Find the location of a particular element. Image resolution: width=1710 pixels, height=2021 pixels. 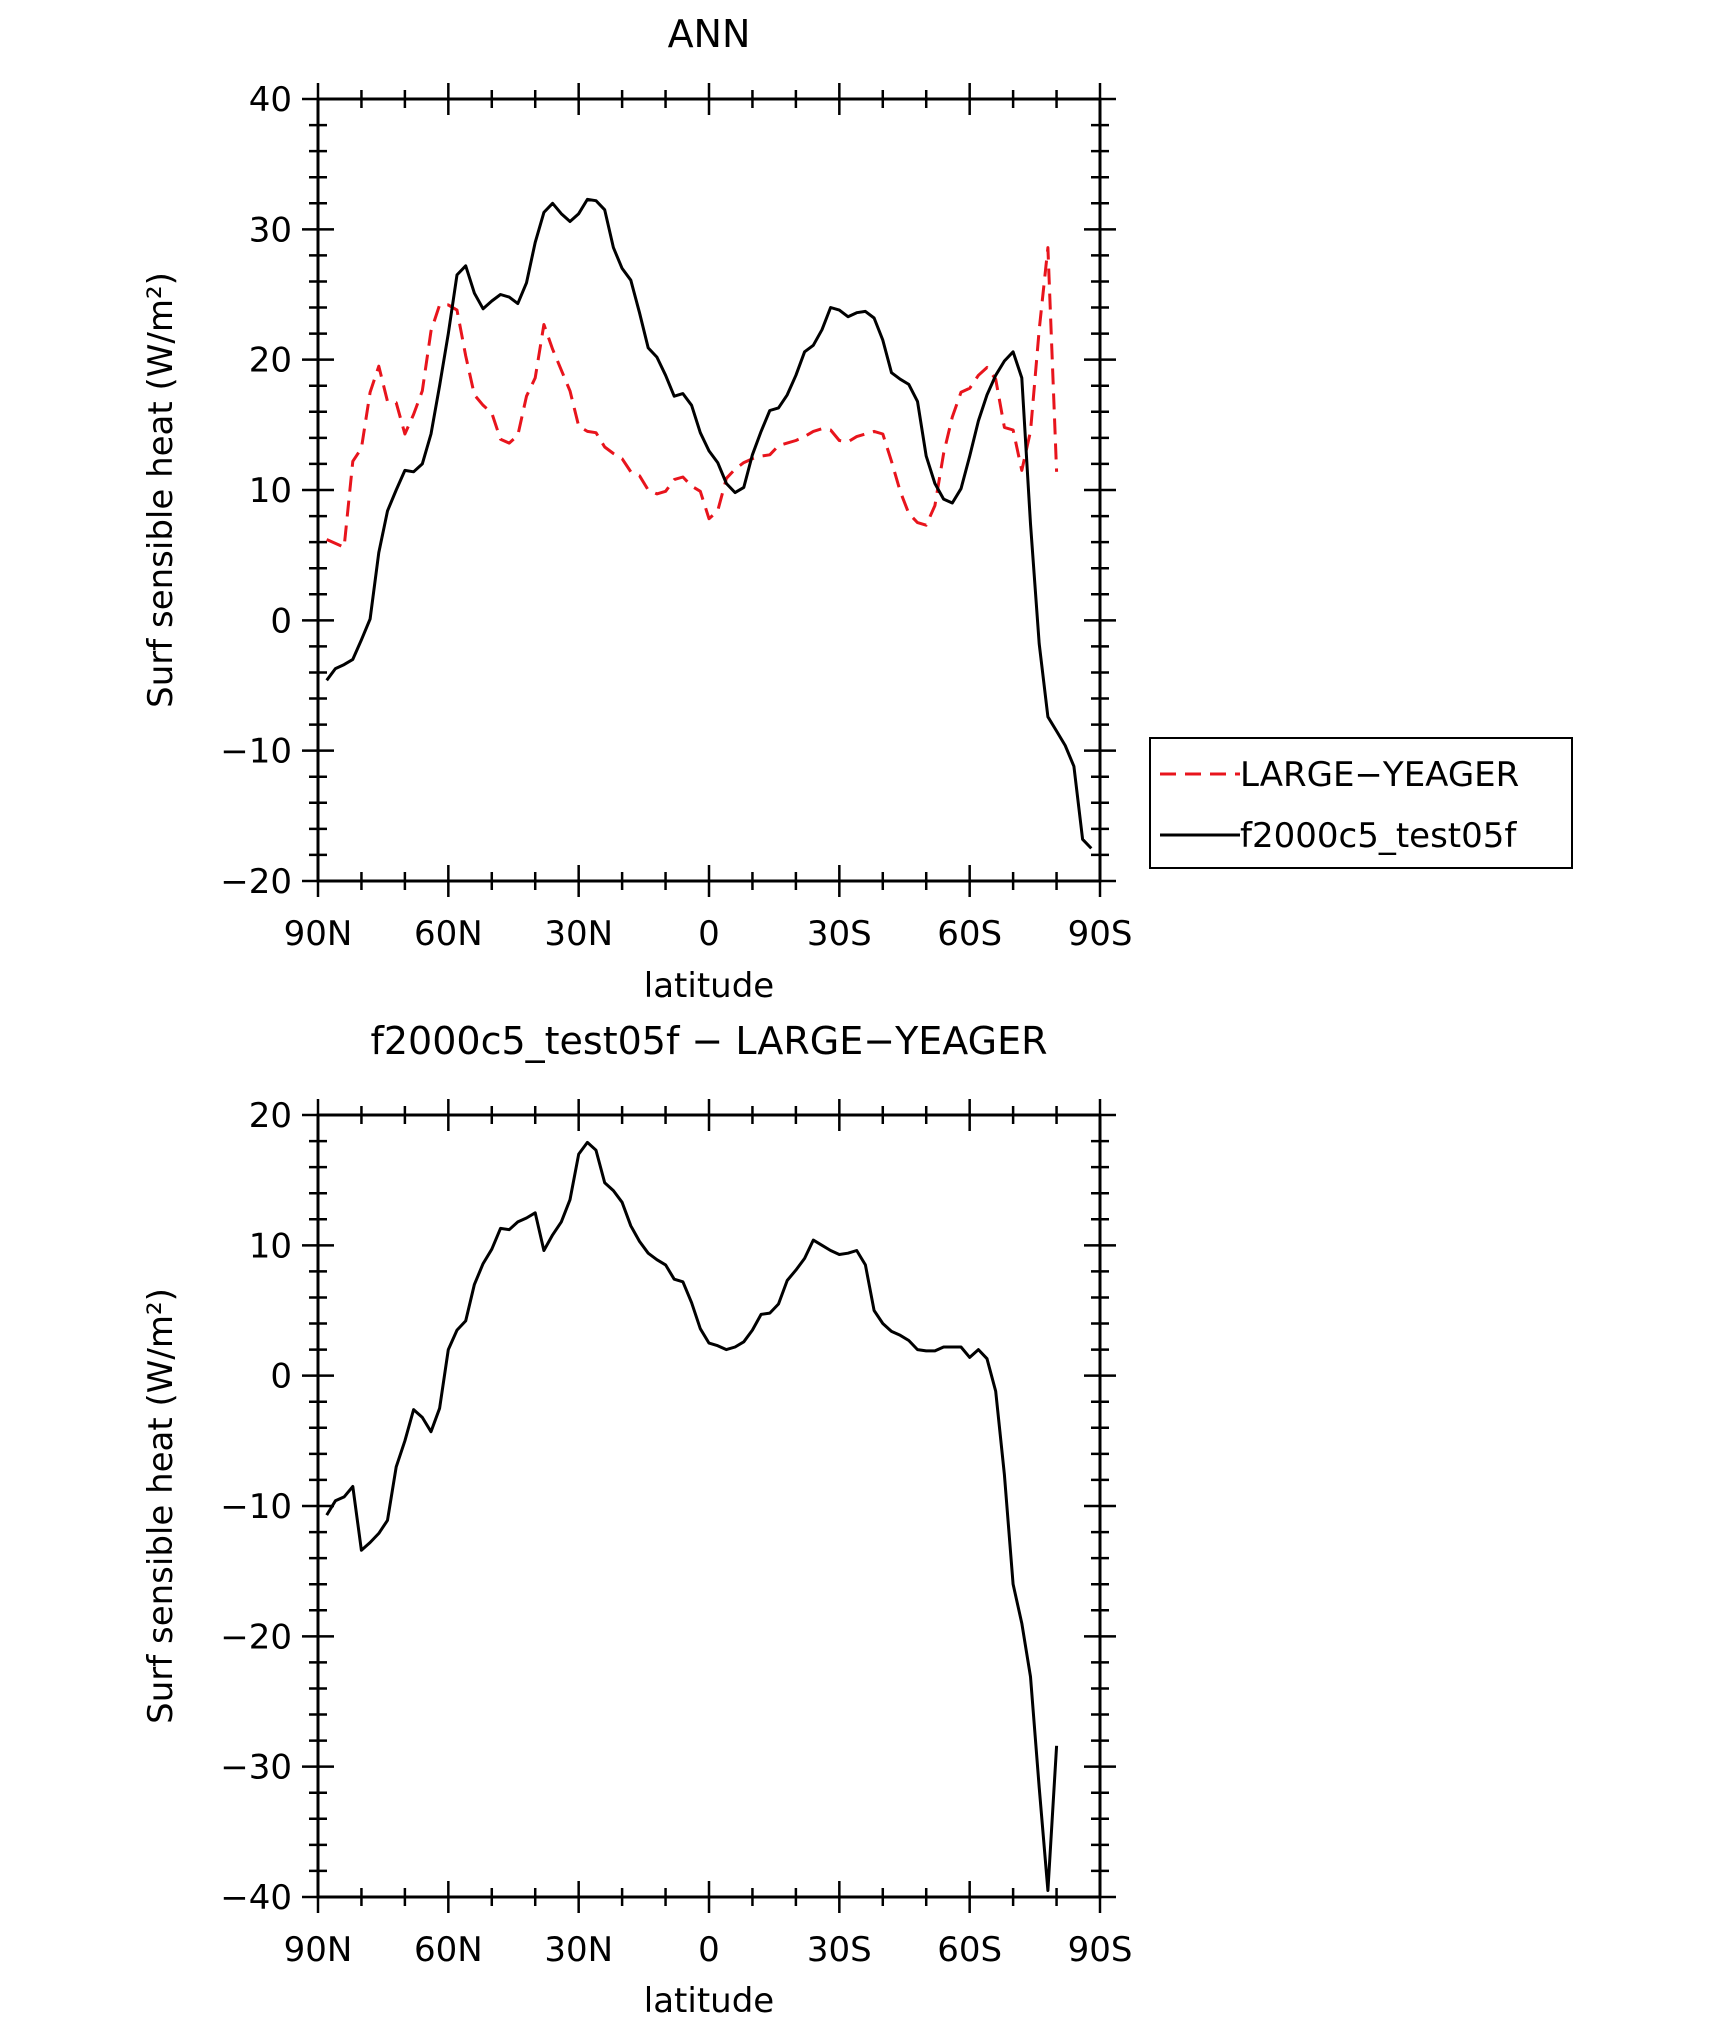

chart-title: f2000c5_test05f − LARGE−YEAGER is located at coordinates (708, 1041).